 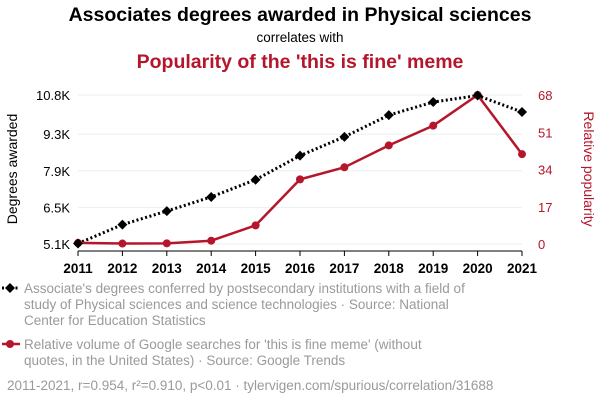 What do you see at coordinates (53, 95) in the screenshot?
I see `y-left-tick-label: 10.8K` at bounding box center [53, 95].